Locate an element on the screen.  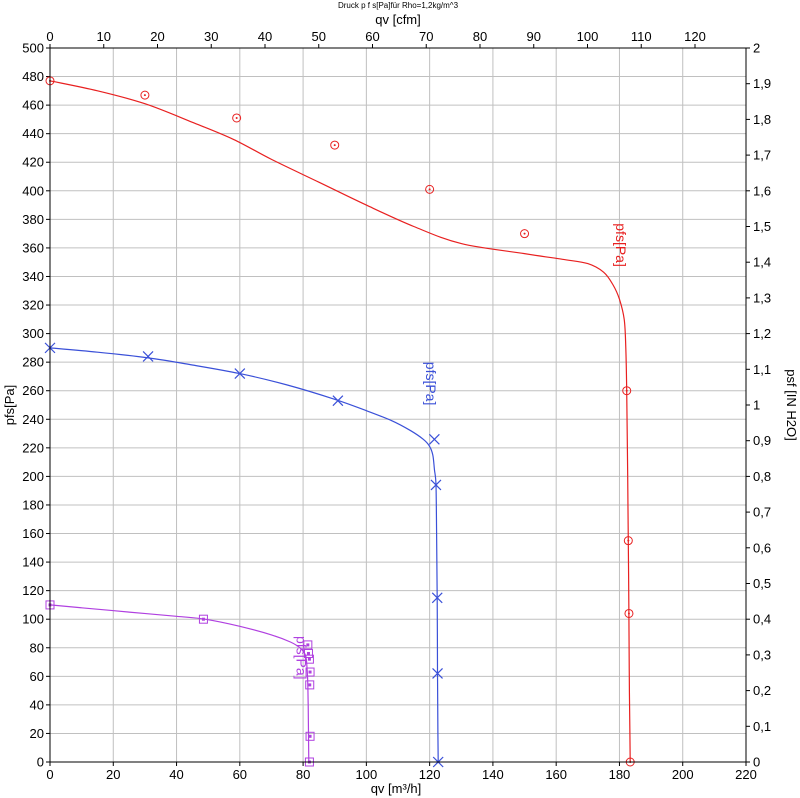
y2-tick-label-0: 0 is located at coordinates (756, 762).